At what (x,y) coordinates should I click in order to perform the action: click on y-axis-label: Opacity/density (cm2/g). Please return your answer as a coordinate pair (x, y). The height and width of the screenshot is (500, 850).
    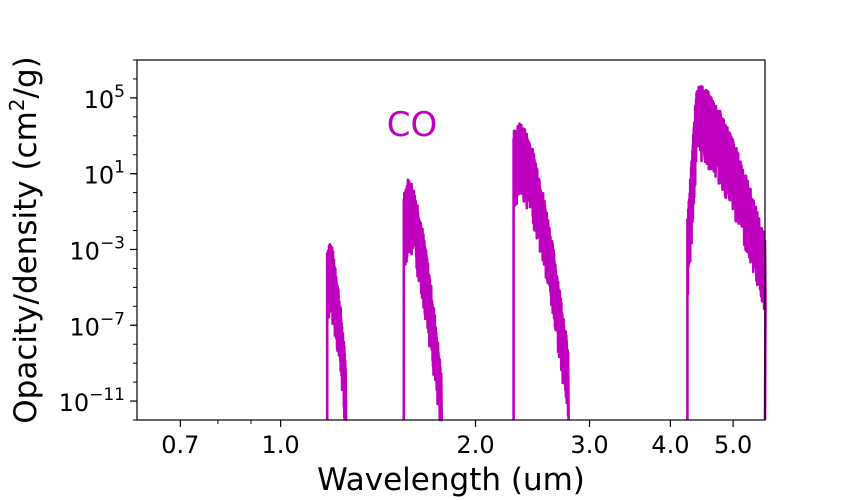
    Looking at the image, I should click on (24, 239).